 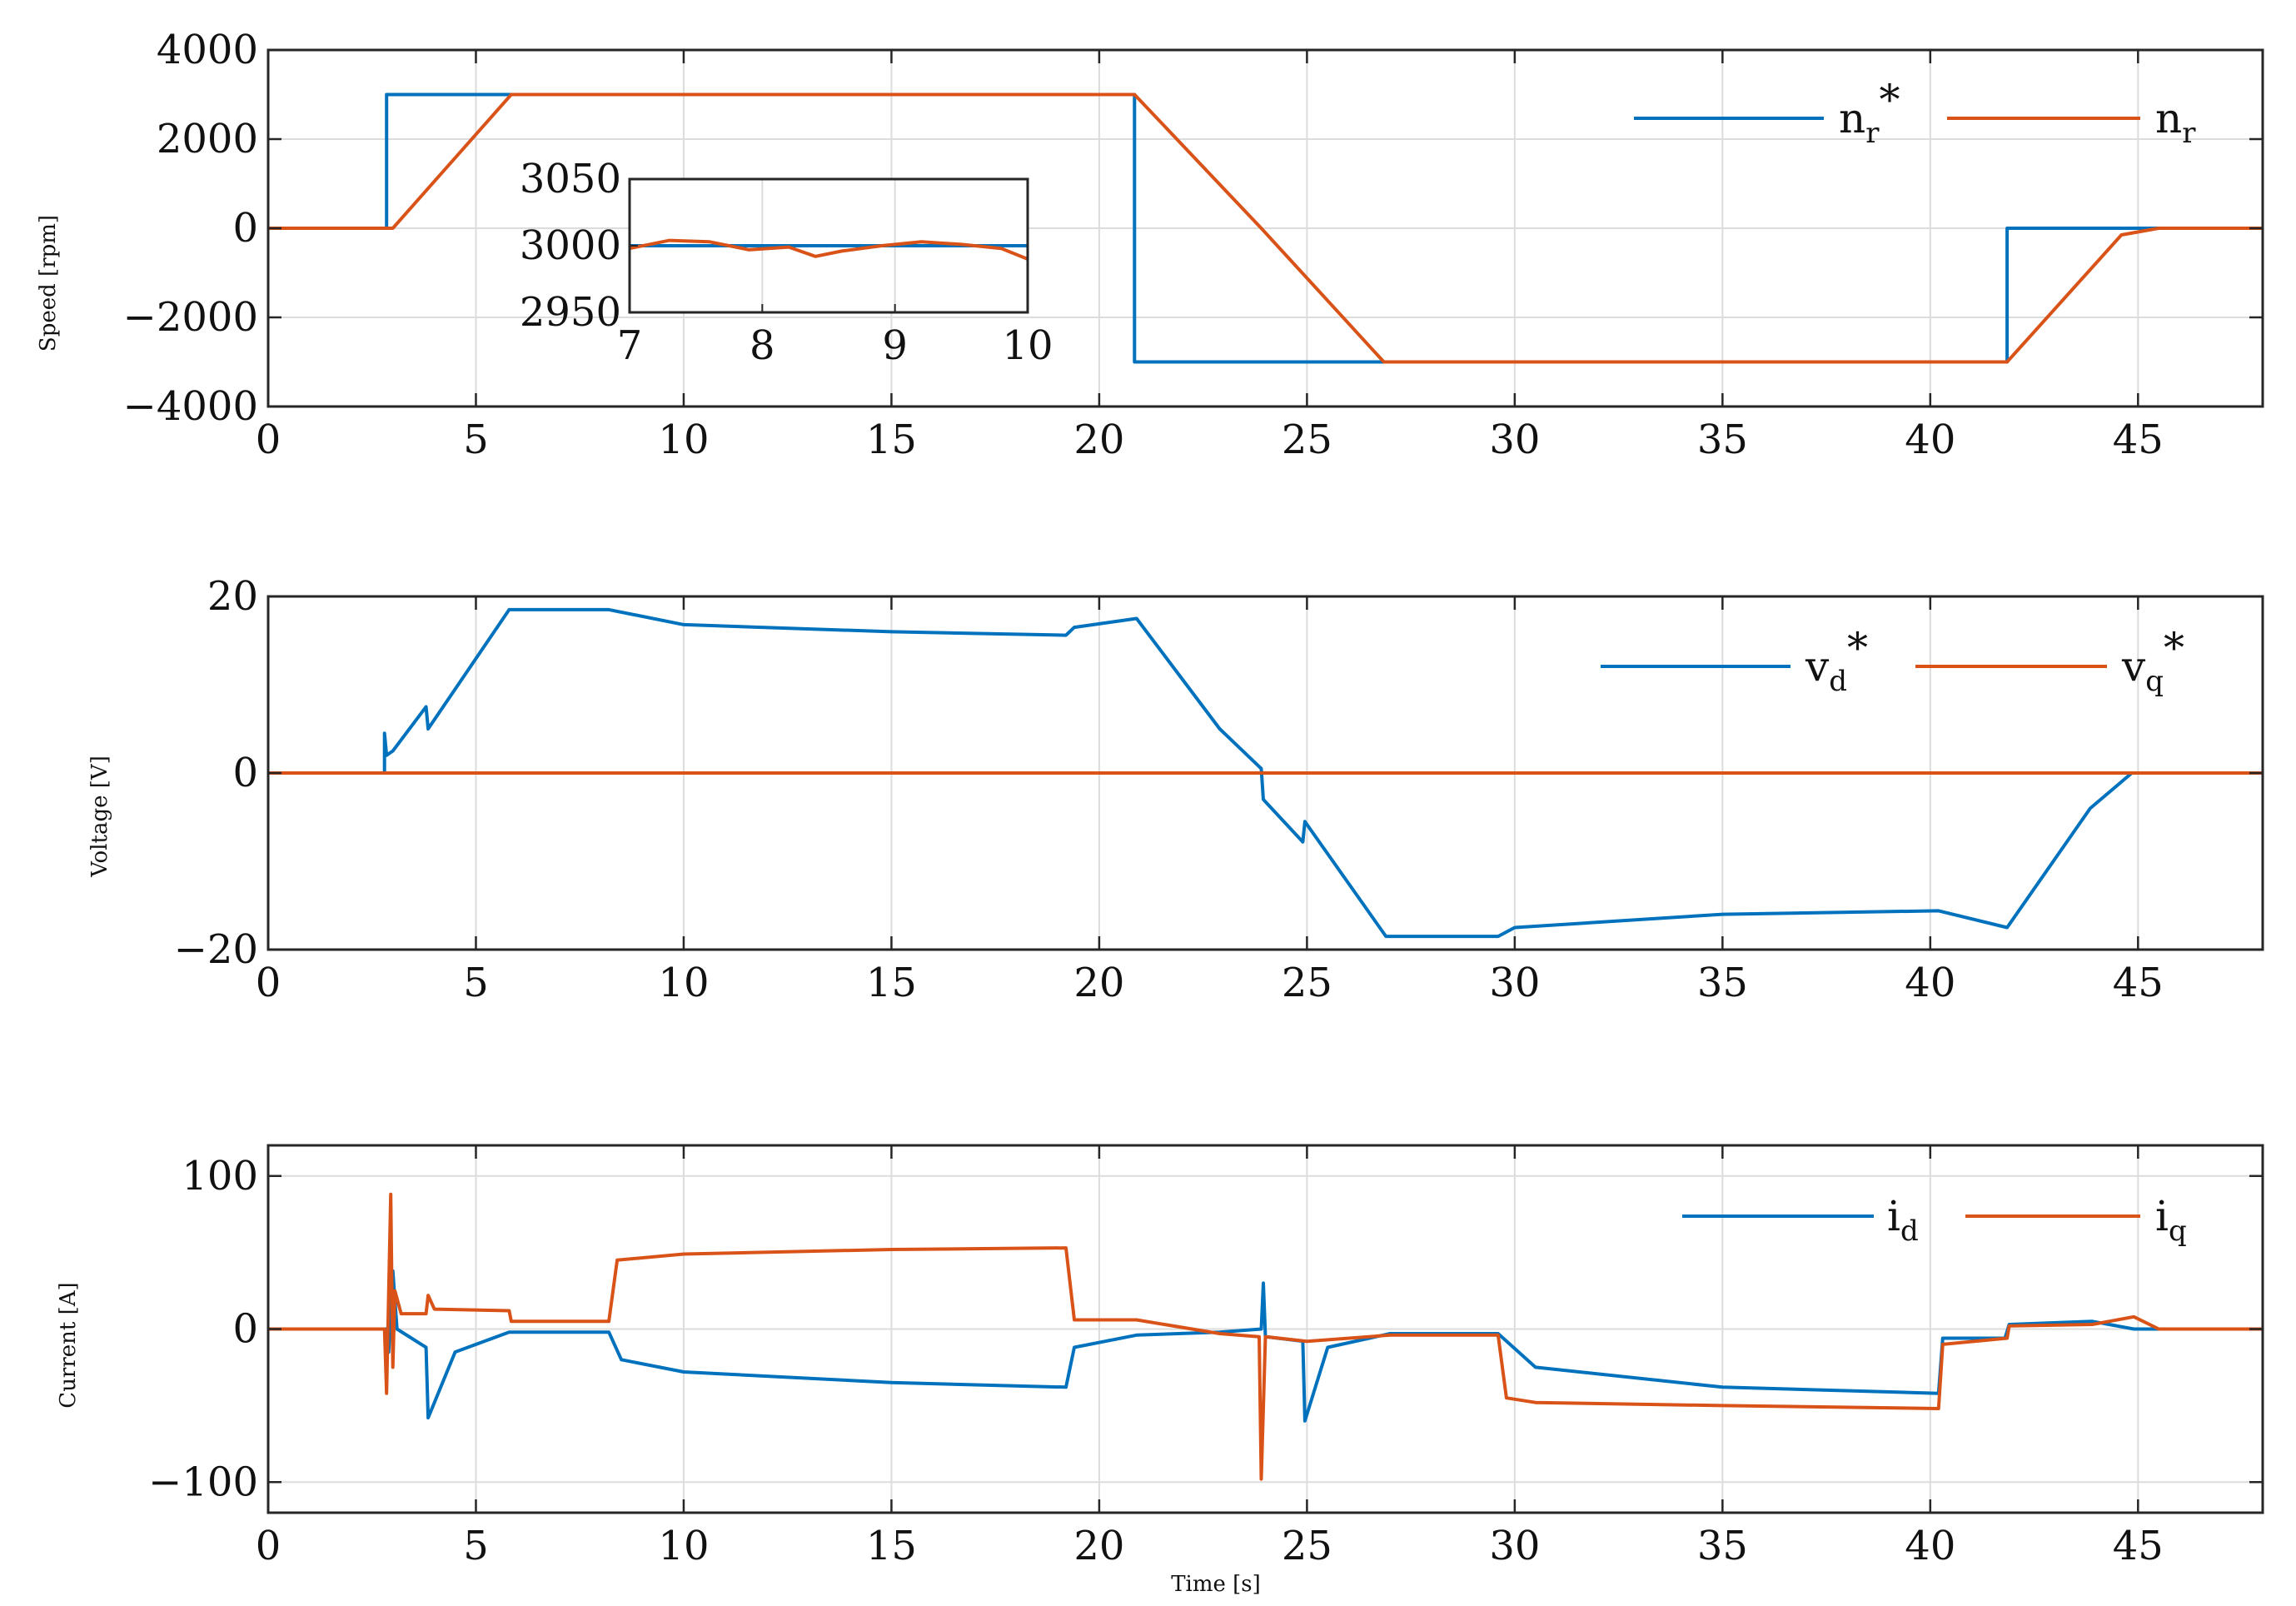 What do you see at coordinates (100, 817) in the screenshot?
I see `voltage-ylabel: Voltage [V]` at bounding box center [100, 817].